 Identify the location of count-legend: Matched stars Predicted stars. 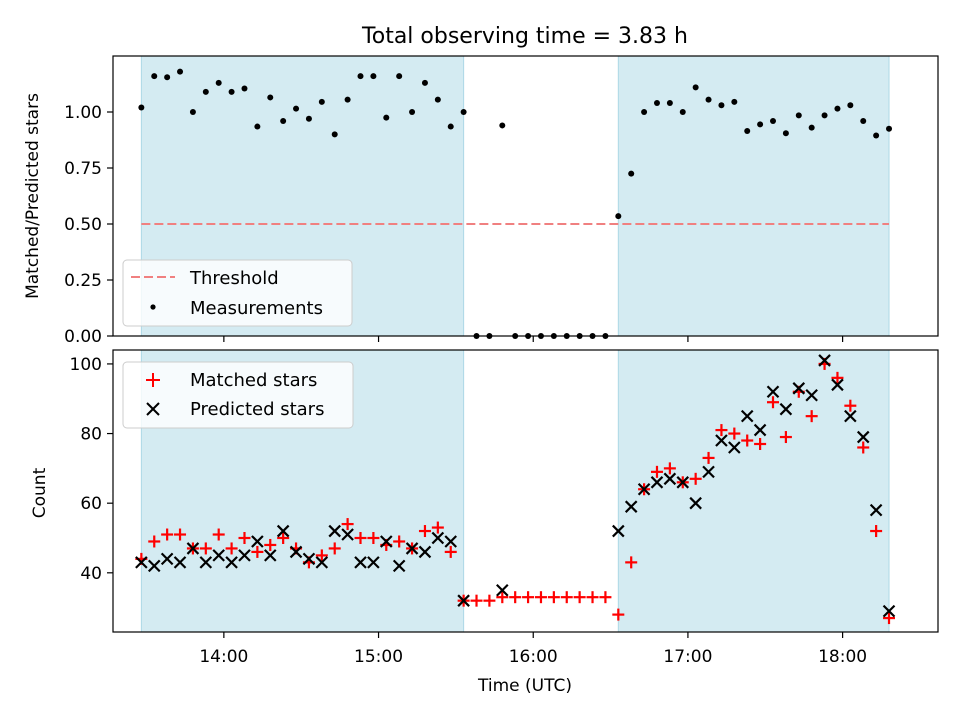
(238, 395).